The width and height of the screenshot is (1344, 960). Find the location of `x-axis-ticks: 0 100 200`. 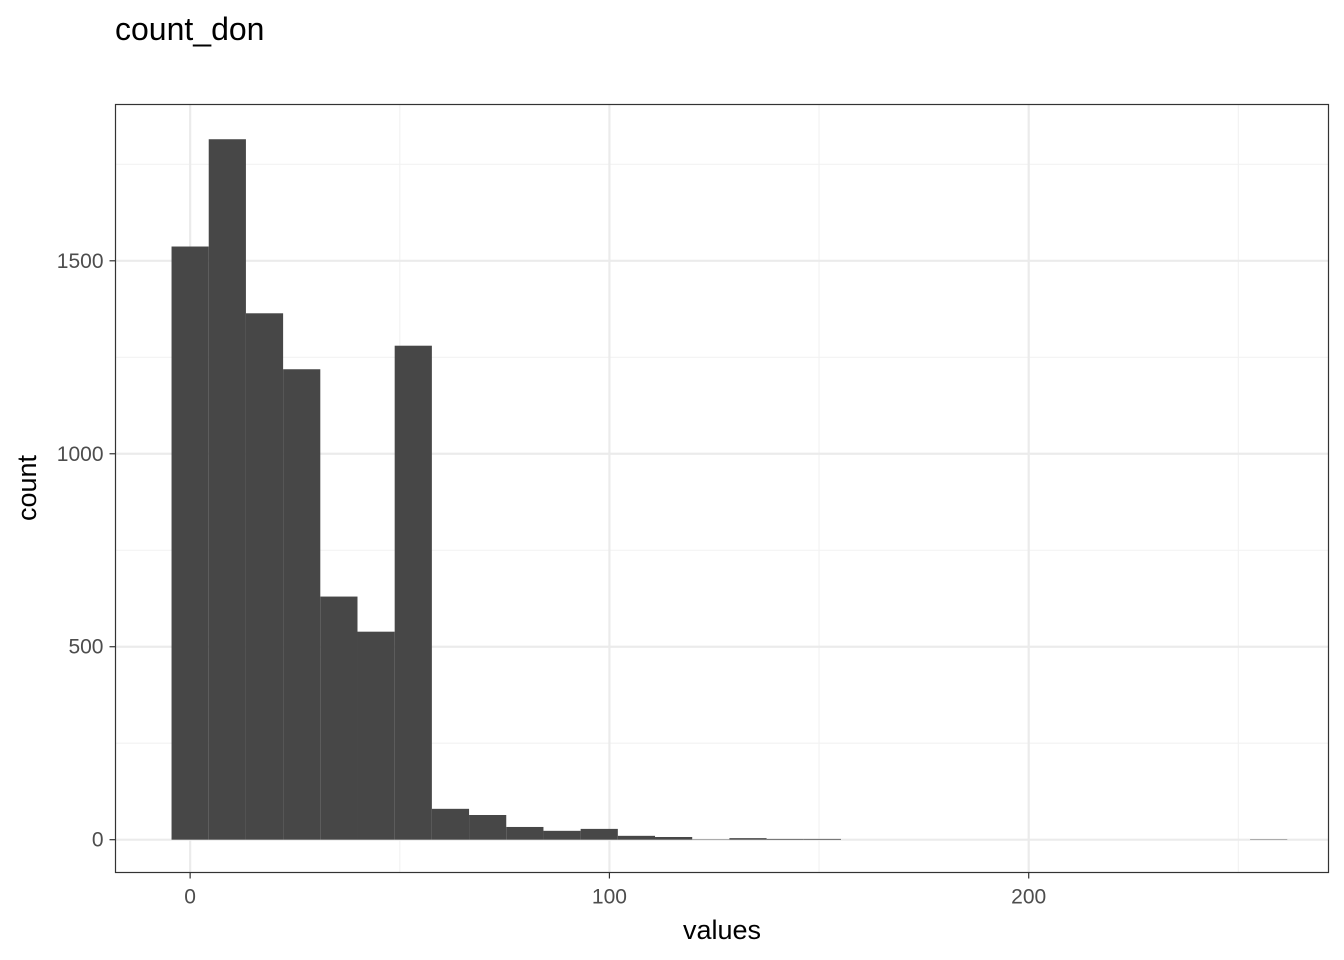

x-axis-ticks: 0 100 200 is located at coordinates (615, 890).